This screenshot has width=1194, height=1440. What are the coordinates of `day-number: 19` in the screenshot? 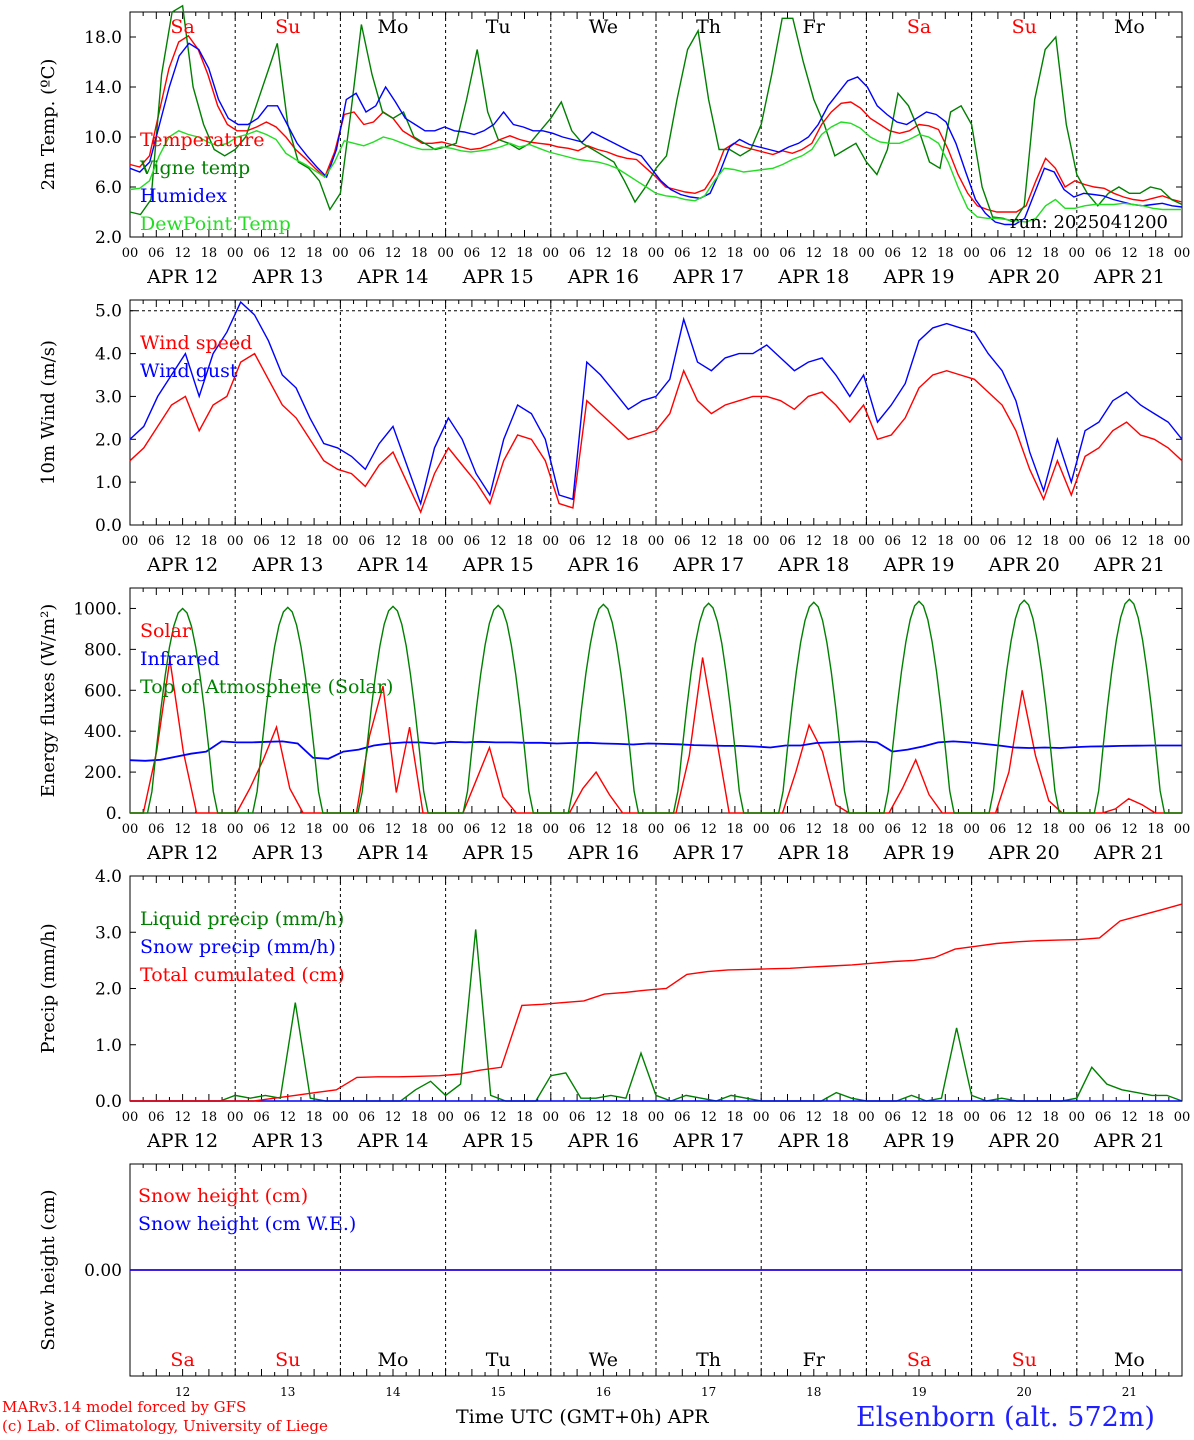 It's located at (918, 1392).